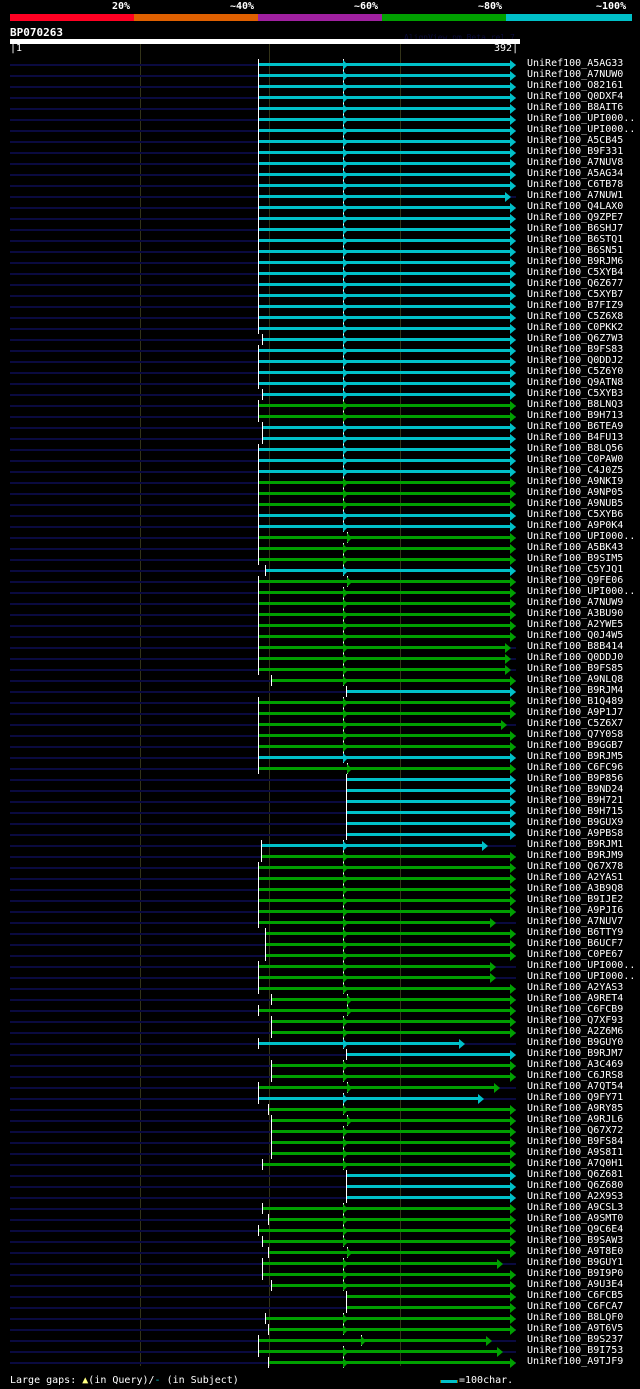 The width and height of the screenshot is (640, 1389). I want to click on hit-row: UniRef100_B6TTY9, so click(320, 933).